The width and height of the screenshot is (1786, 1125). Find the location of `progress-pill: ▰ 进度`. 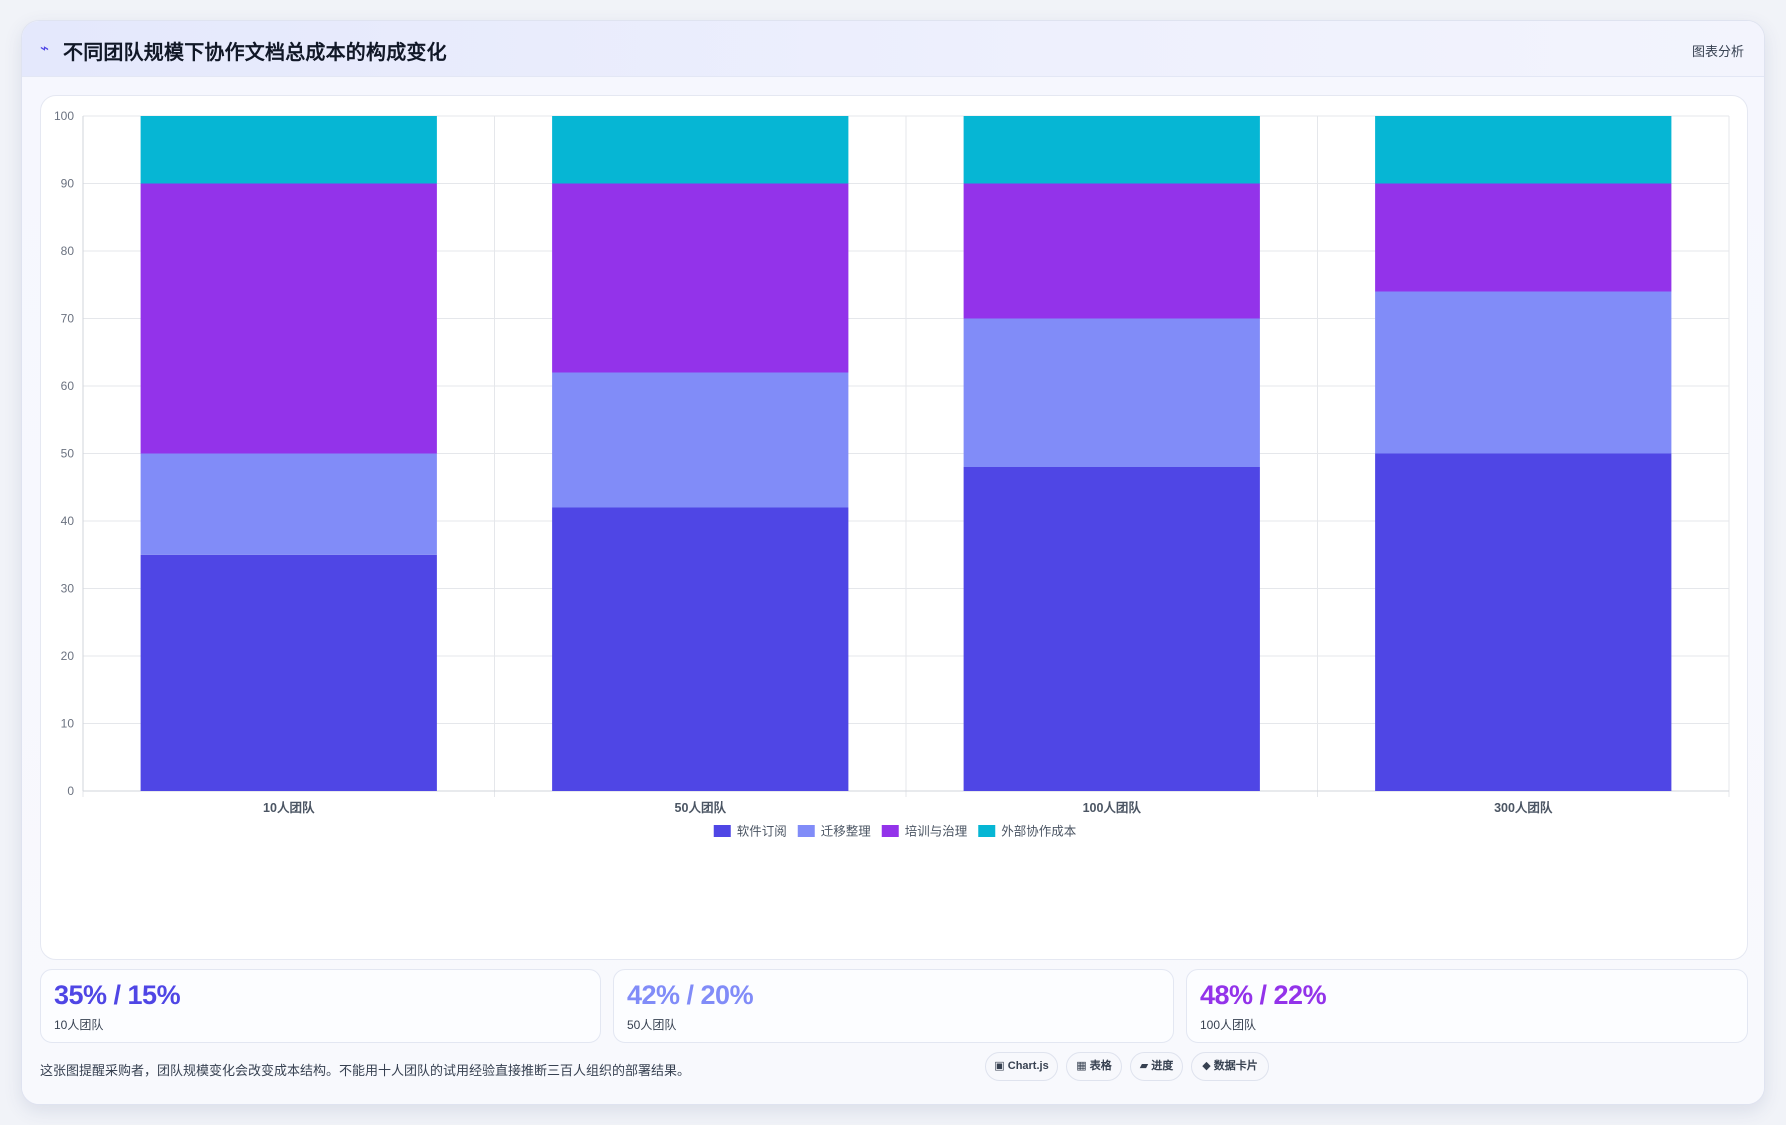

progress-pill: ▰ 进度 is located at coordinates (1156, 1066).